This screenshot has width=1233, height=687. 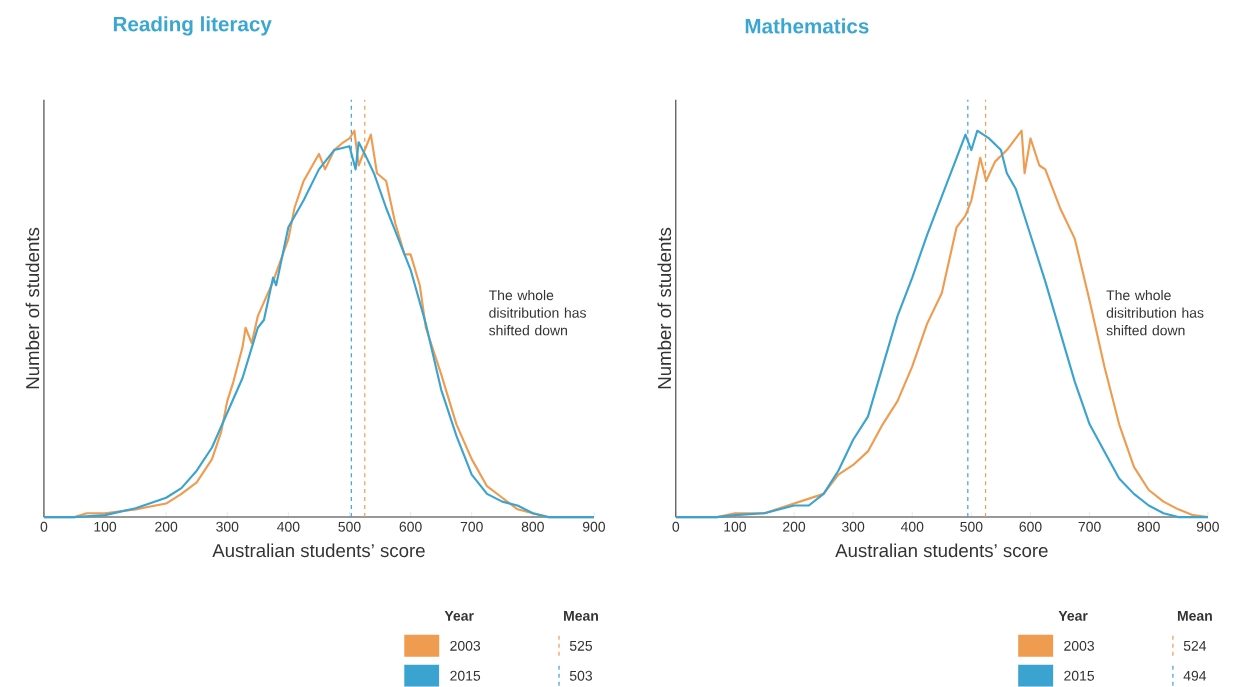 What do you see at coordinates (807, 26) in the screenshot?
I see `chart-title: Mathematics` at bounding box center [807, 26].